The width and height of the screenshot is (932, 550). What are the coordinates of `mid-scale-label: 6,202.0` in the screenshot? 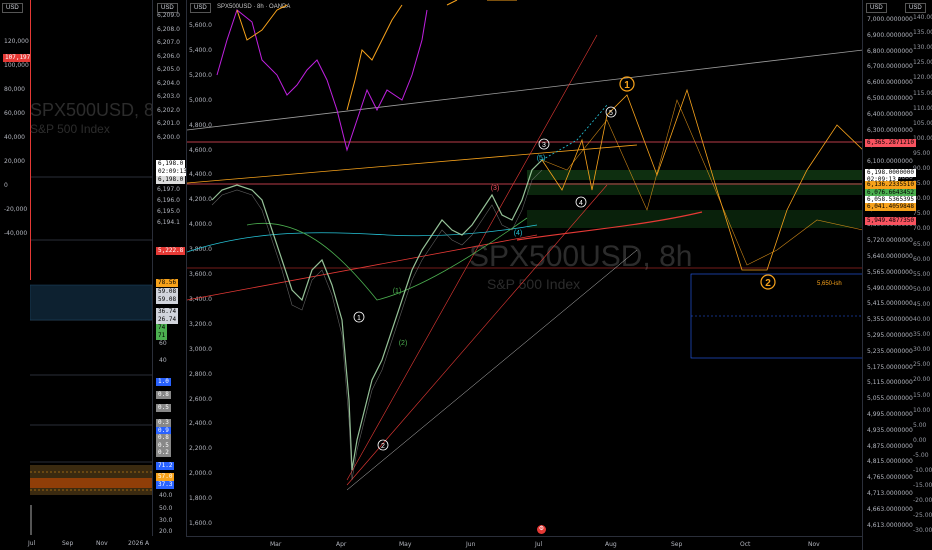 It's located at (168, 110).